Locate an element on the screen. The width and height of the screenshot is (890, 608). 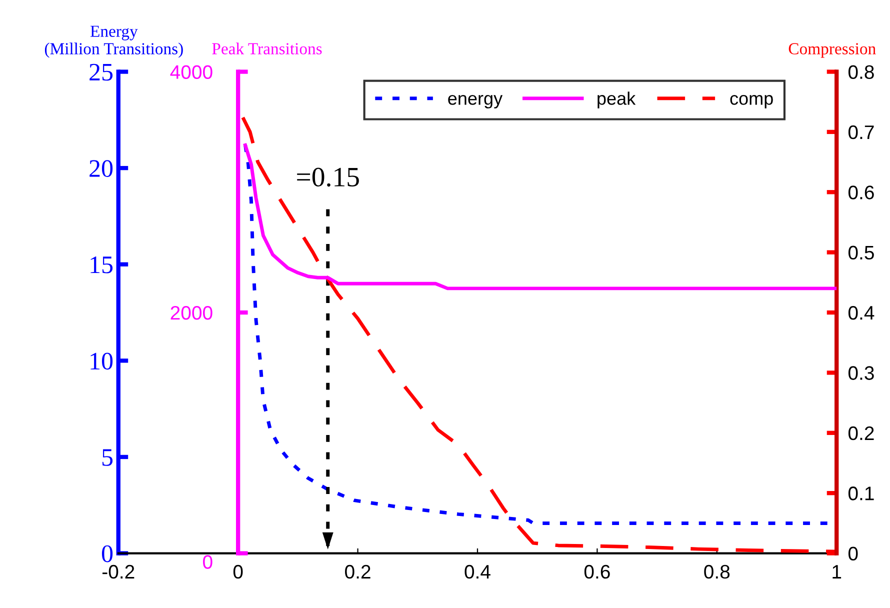
y2-tick-label: 0 is located at coordinates (853, 553).